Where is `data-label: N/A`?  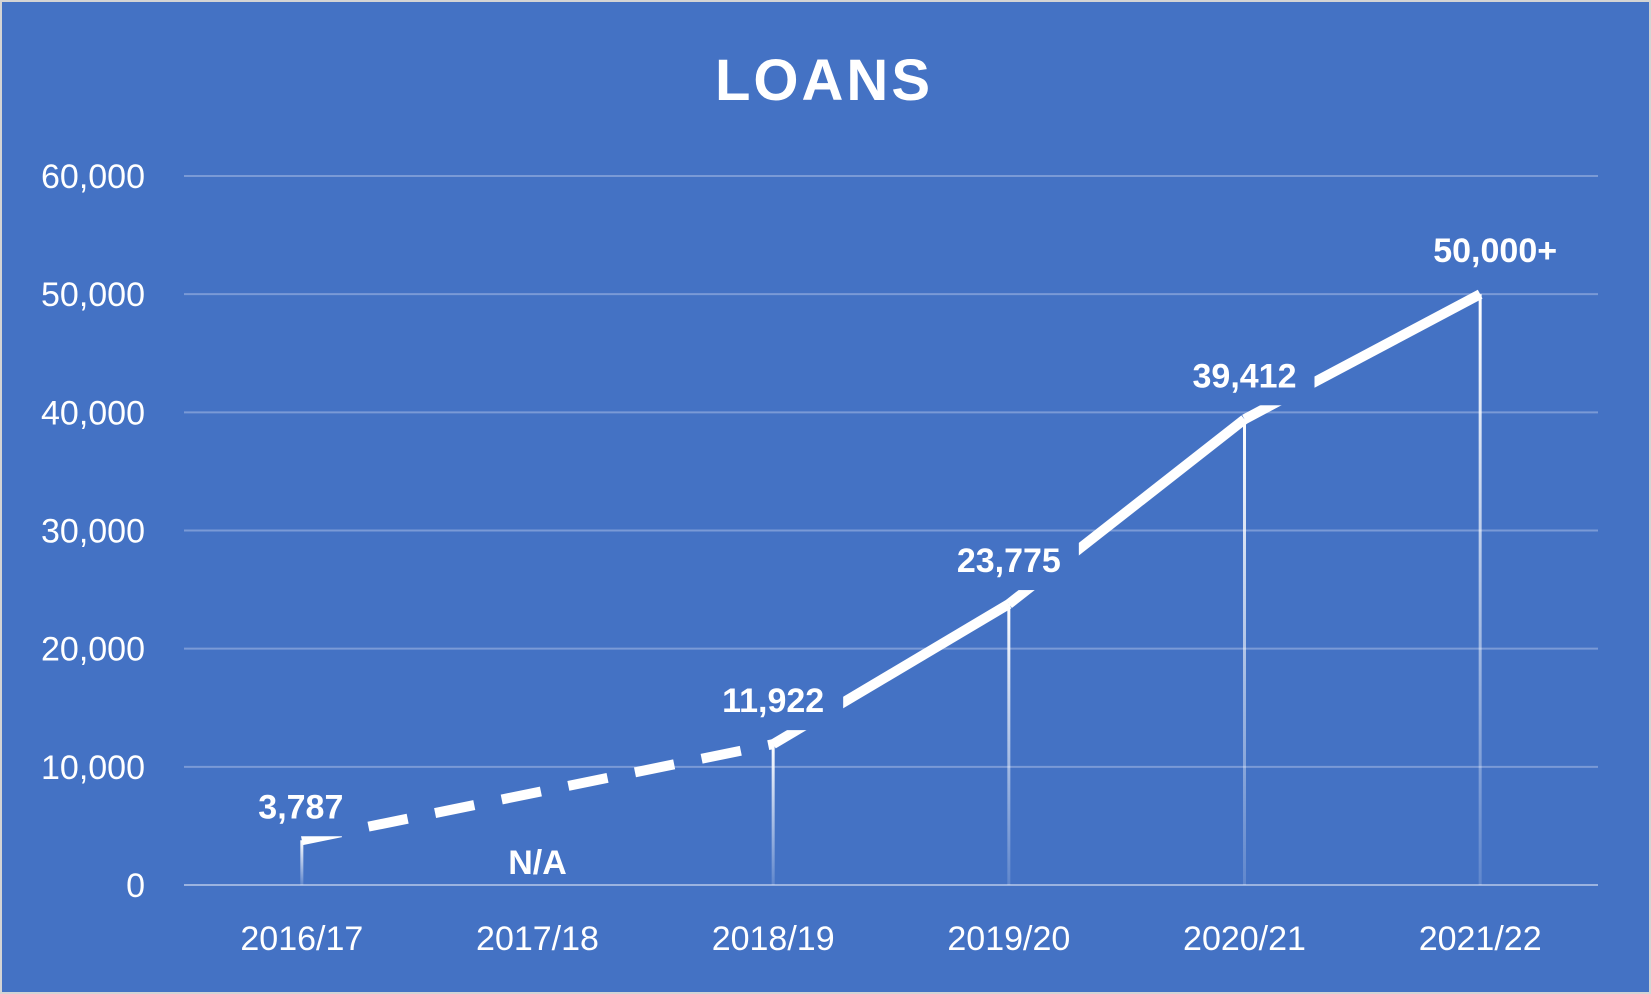 data-label: N/A is located at coordinates (537, 863).